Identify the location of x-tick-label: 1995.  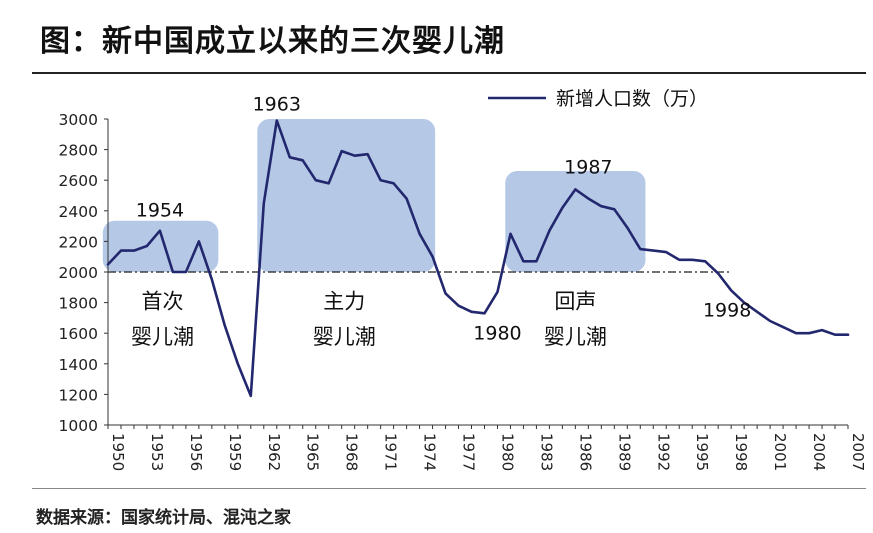
(702, 452).